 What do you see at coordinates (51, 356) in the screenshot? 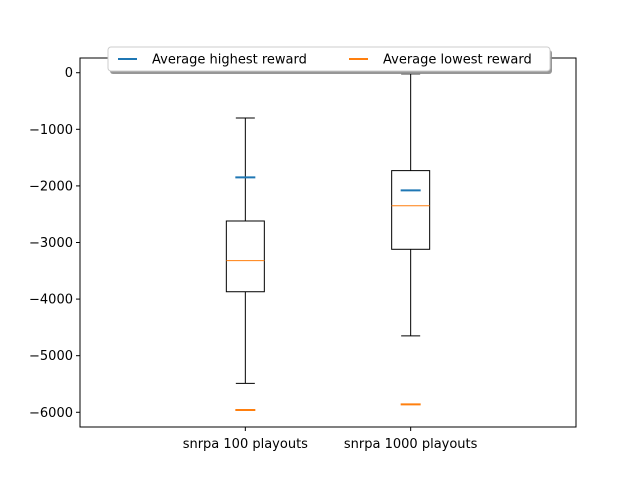
I see `y-tick-label: −5000` at bounding box center [51, 356].